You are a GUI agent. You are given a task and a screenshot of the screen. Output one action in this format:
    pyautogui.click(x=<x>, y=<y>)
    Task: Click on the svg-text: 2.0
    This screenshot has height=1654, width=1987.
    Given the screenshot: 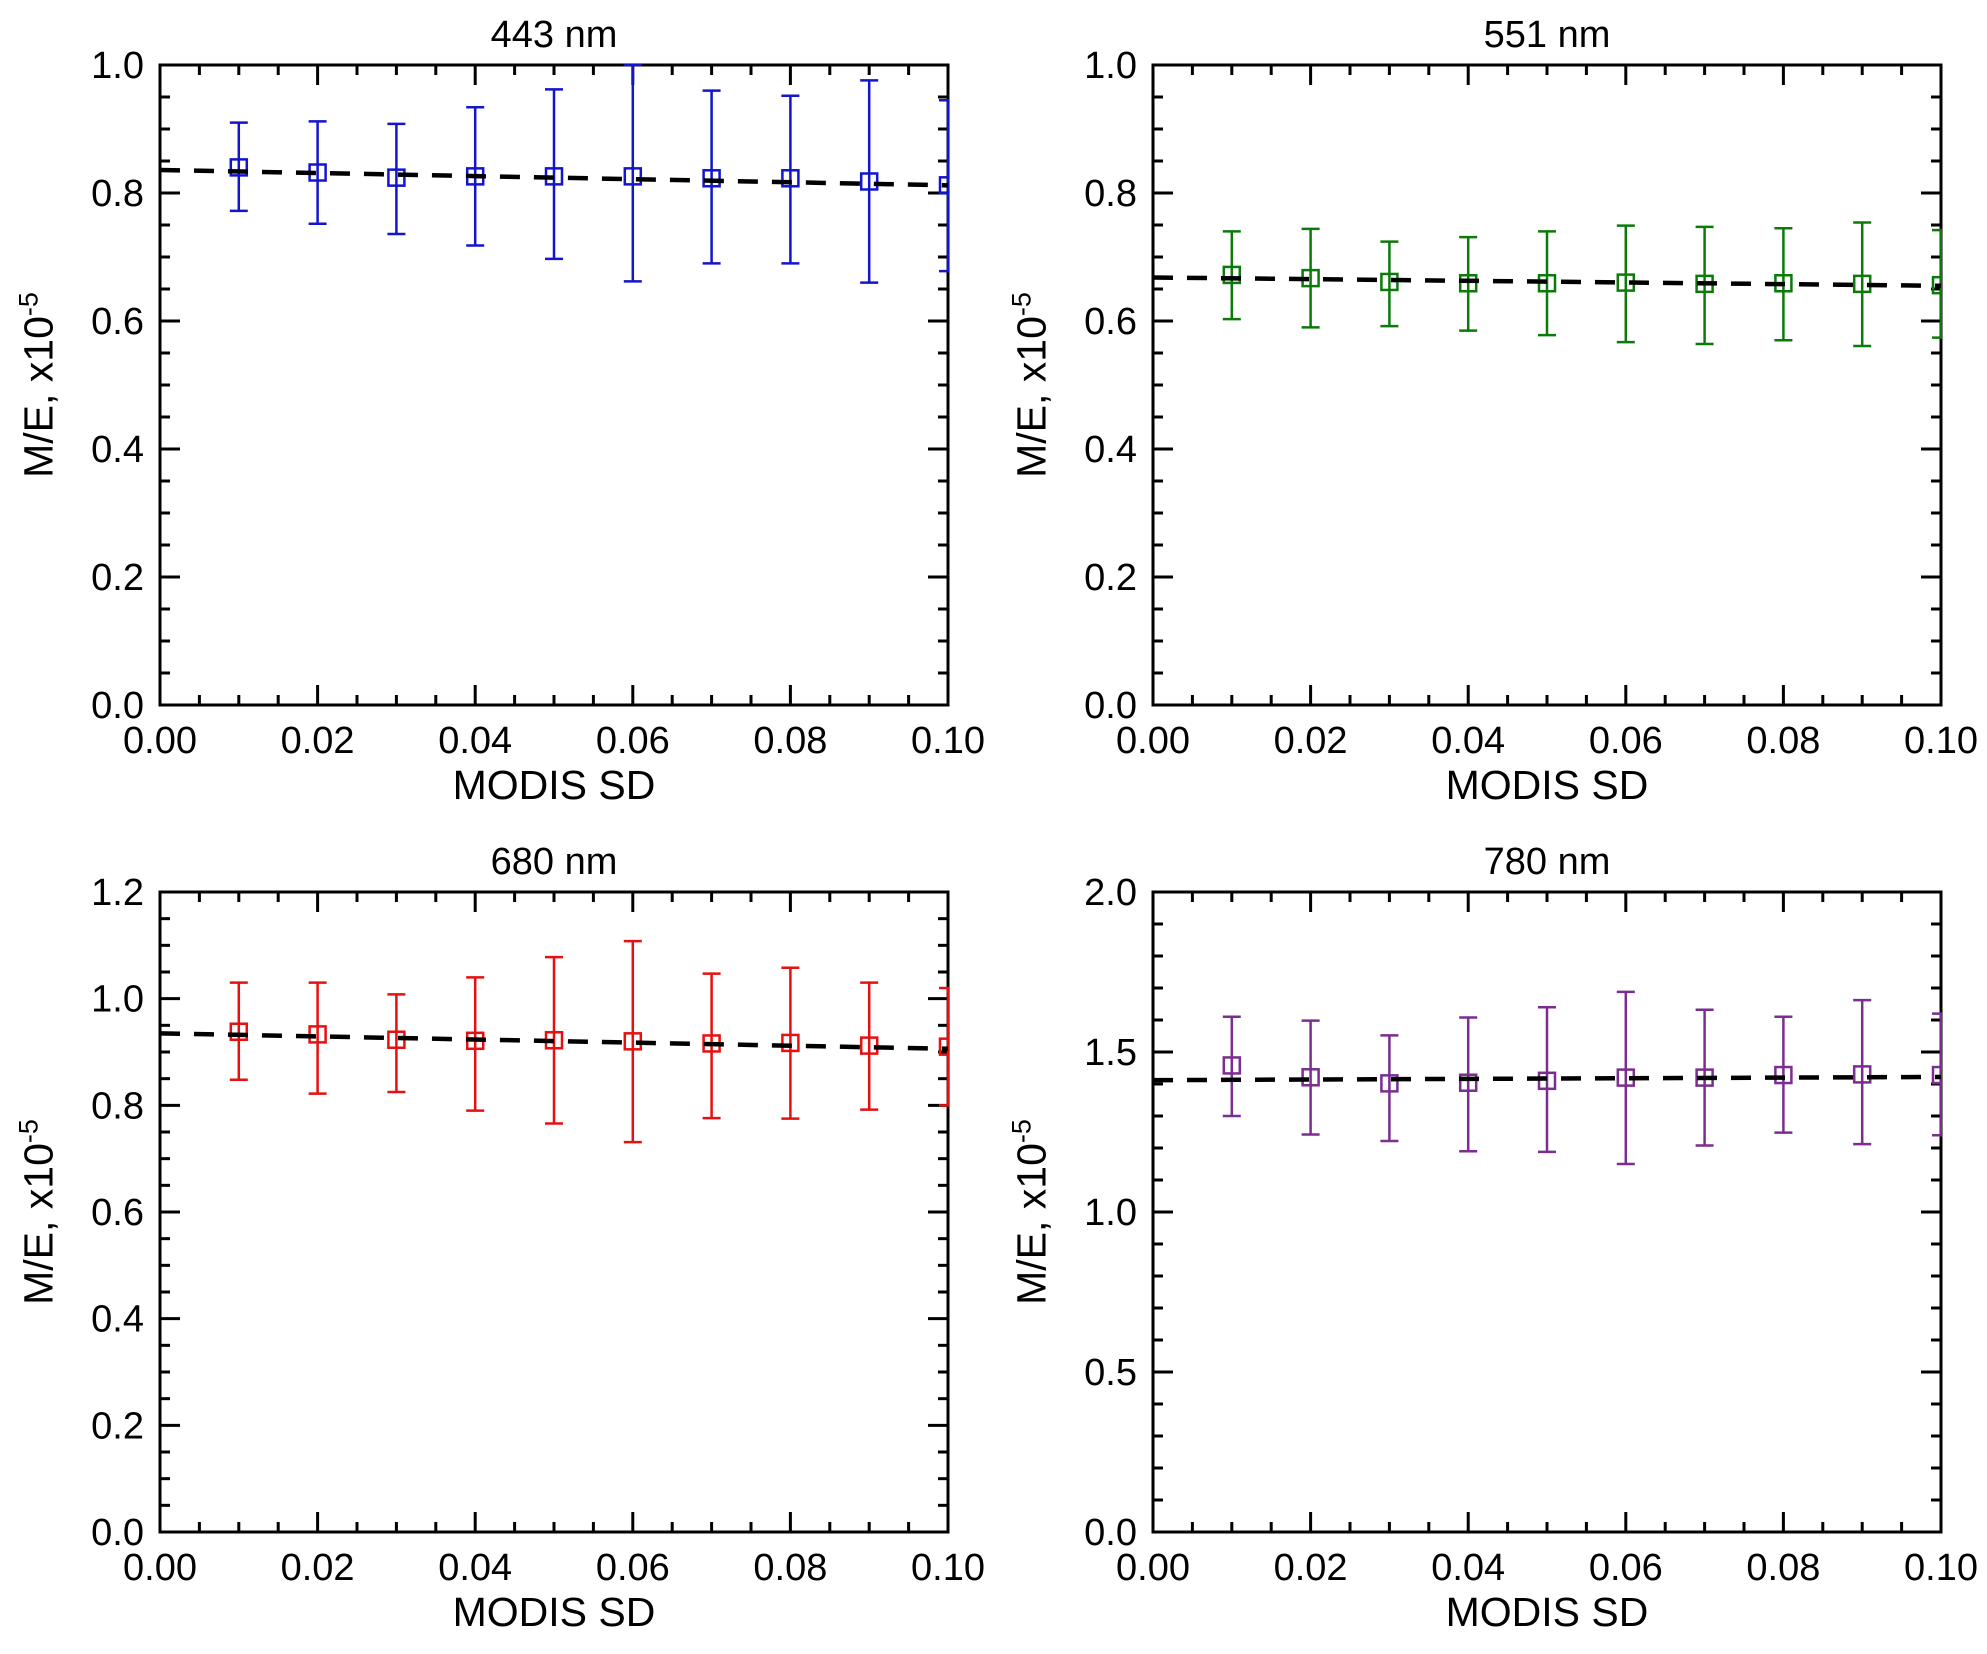 What is the action you would take?
    pyautogui.click(x=1110, y=893)
    